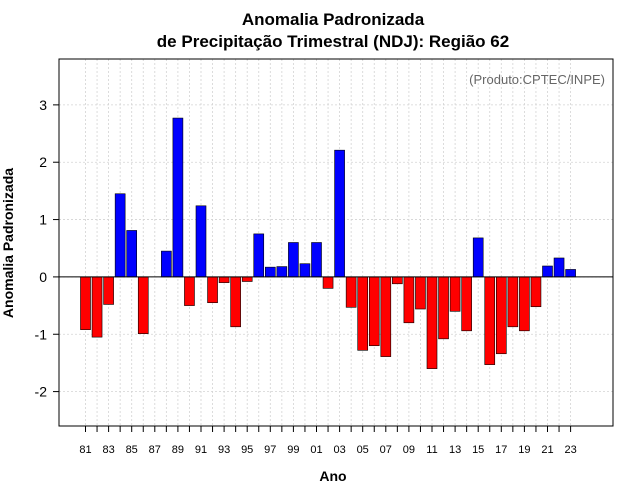 Image resolution: width=640 pixels, height=500 pixels. Describe the element at coordinates (409, 450) in the screenshot. I see `x-tick-label: 09` at that location.